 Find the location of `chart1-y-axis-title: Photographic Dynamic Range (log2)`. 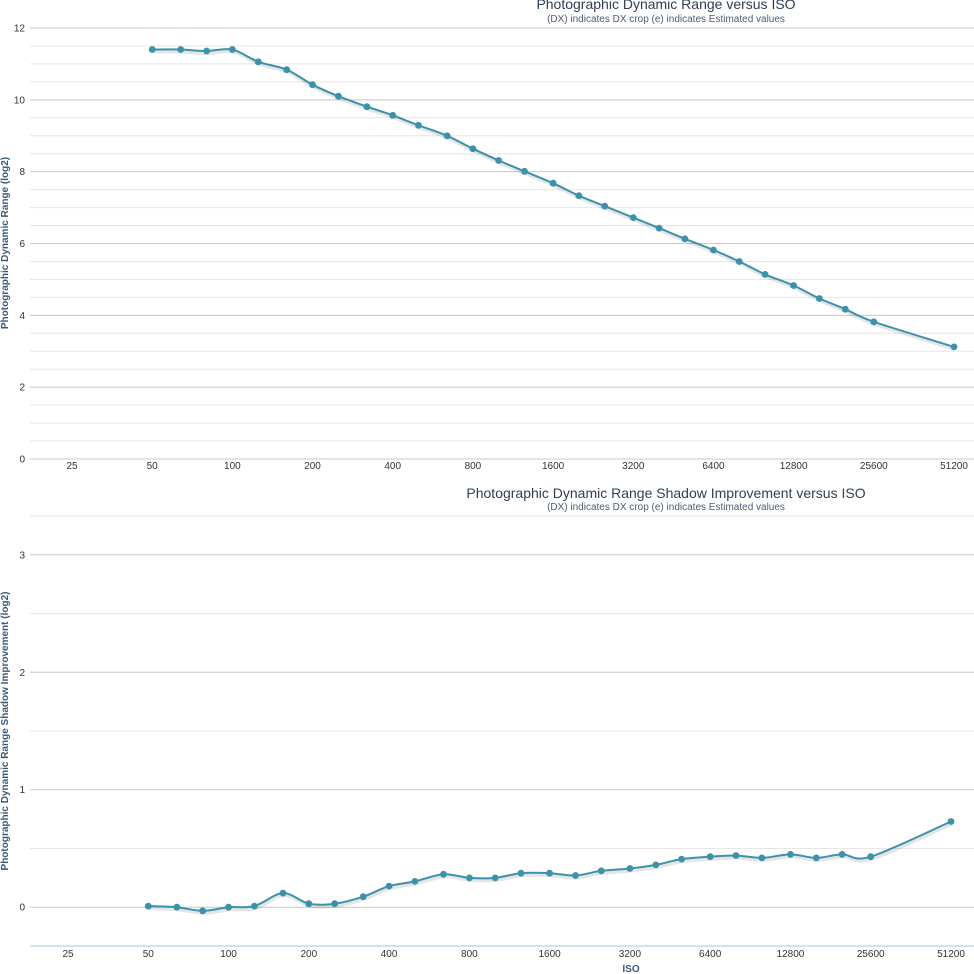

chart1-y-axis-title: Photographic Dynamic Range (log2) is located at coordinates (5, 243).